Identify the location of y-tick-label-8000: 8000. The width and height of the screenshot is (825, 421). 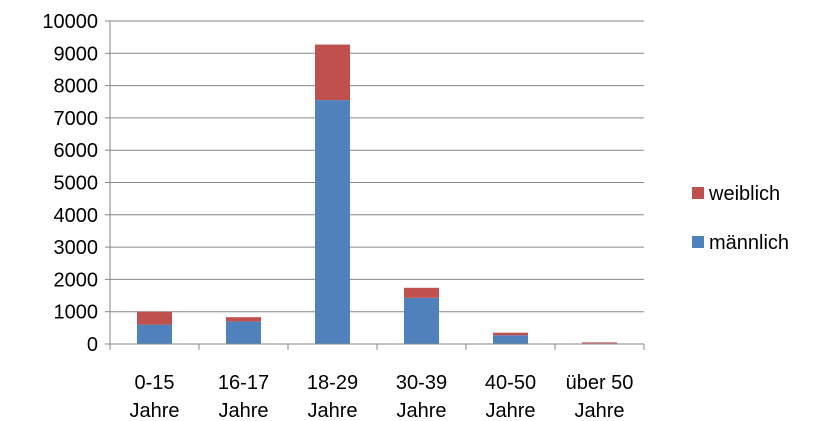
(76, 87).